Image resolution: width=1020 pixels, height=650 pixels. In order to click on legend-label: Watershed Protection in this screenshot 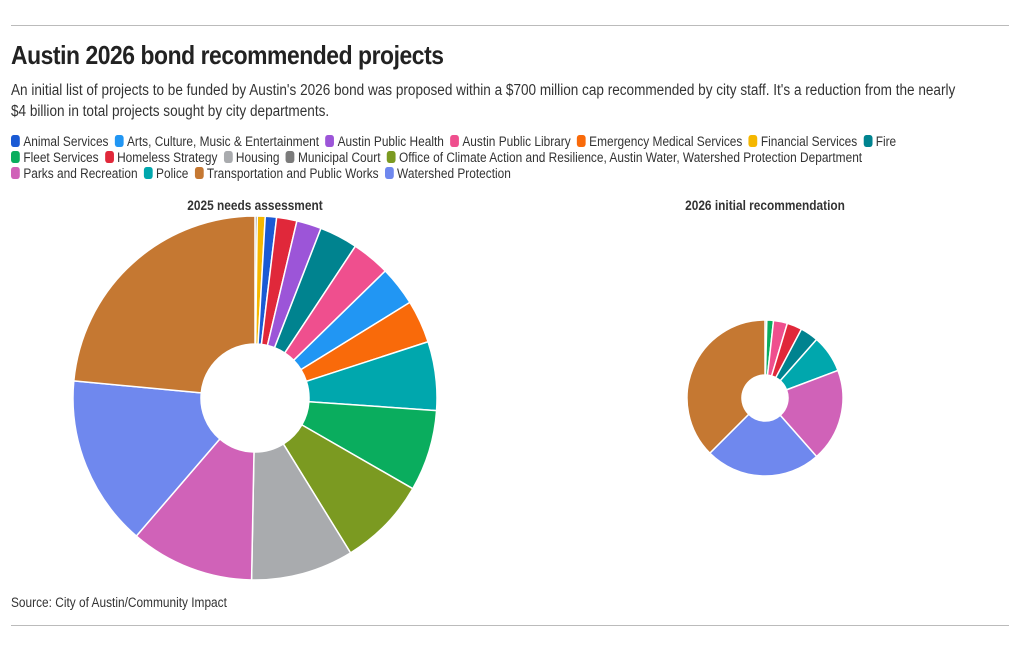, I will do `click(454, 173)`.